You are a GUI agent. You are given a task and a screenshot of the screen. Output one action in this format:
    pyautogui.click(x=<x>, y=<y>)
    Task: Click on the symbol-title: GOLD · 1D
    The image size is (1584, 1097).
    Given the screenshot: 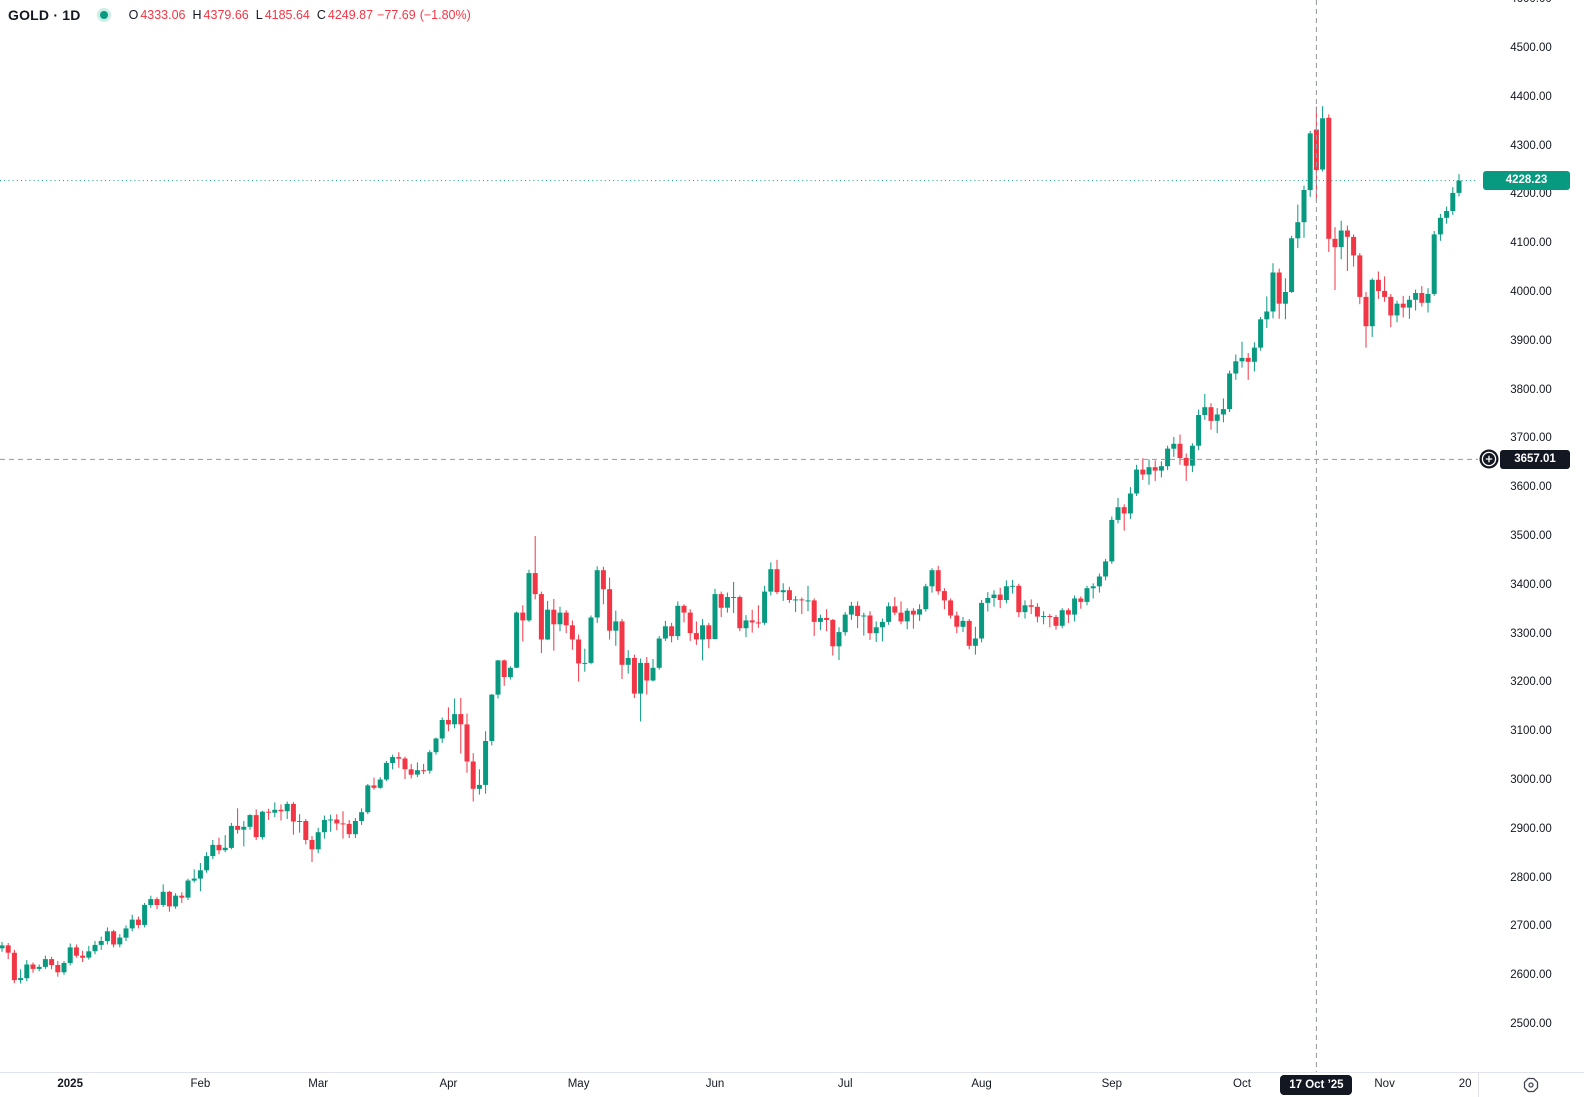 What is the action you would take?
    pyautogui.click(x=44, y=15)
    